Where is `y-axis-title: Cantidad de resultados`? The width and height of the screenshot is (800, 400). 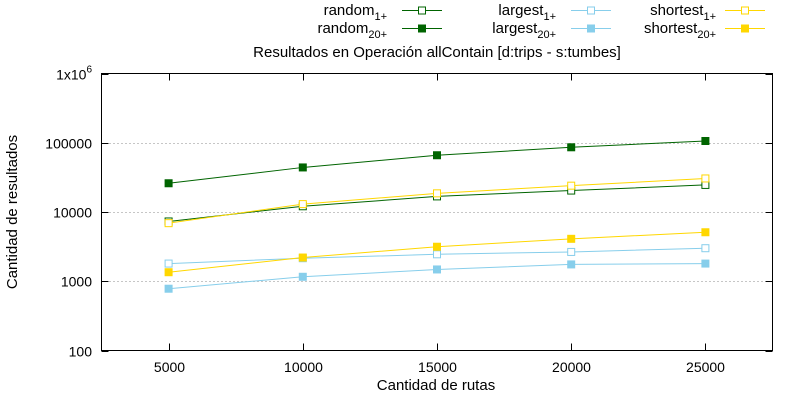
y-axis-title: Cantidad de resultados is located at coordinates (12, 212).